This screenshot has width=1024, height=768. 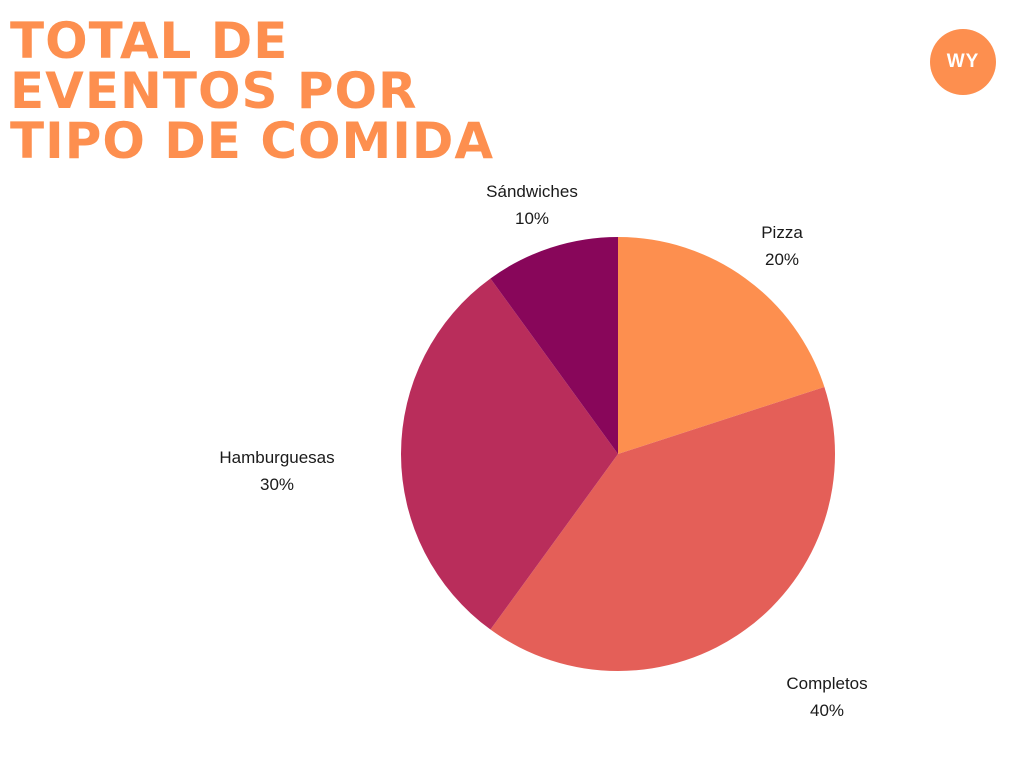 I want to click on title-line-3: TIPO DE COMIDA, so click(x=252, y=141).